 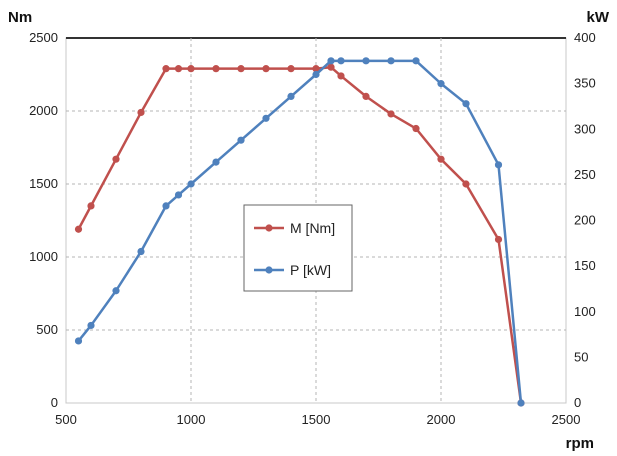 I want to click on y-right-tick-label: 100, so click(x=585, y=311).